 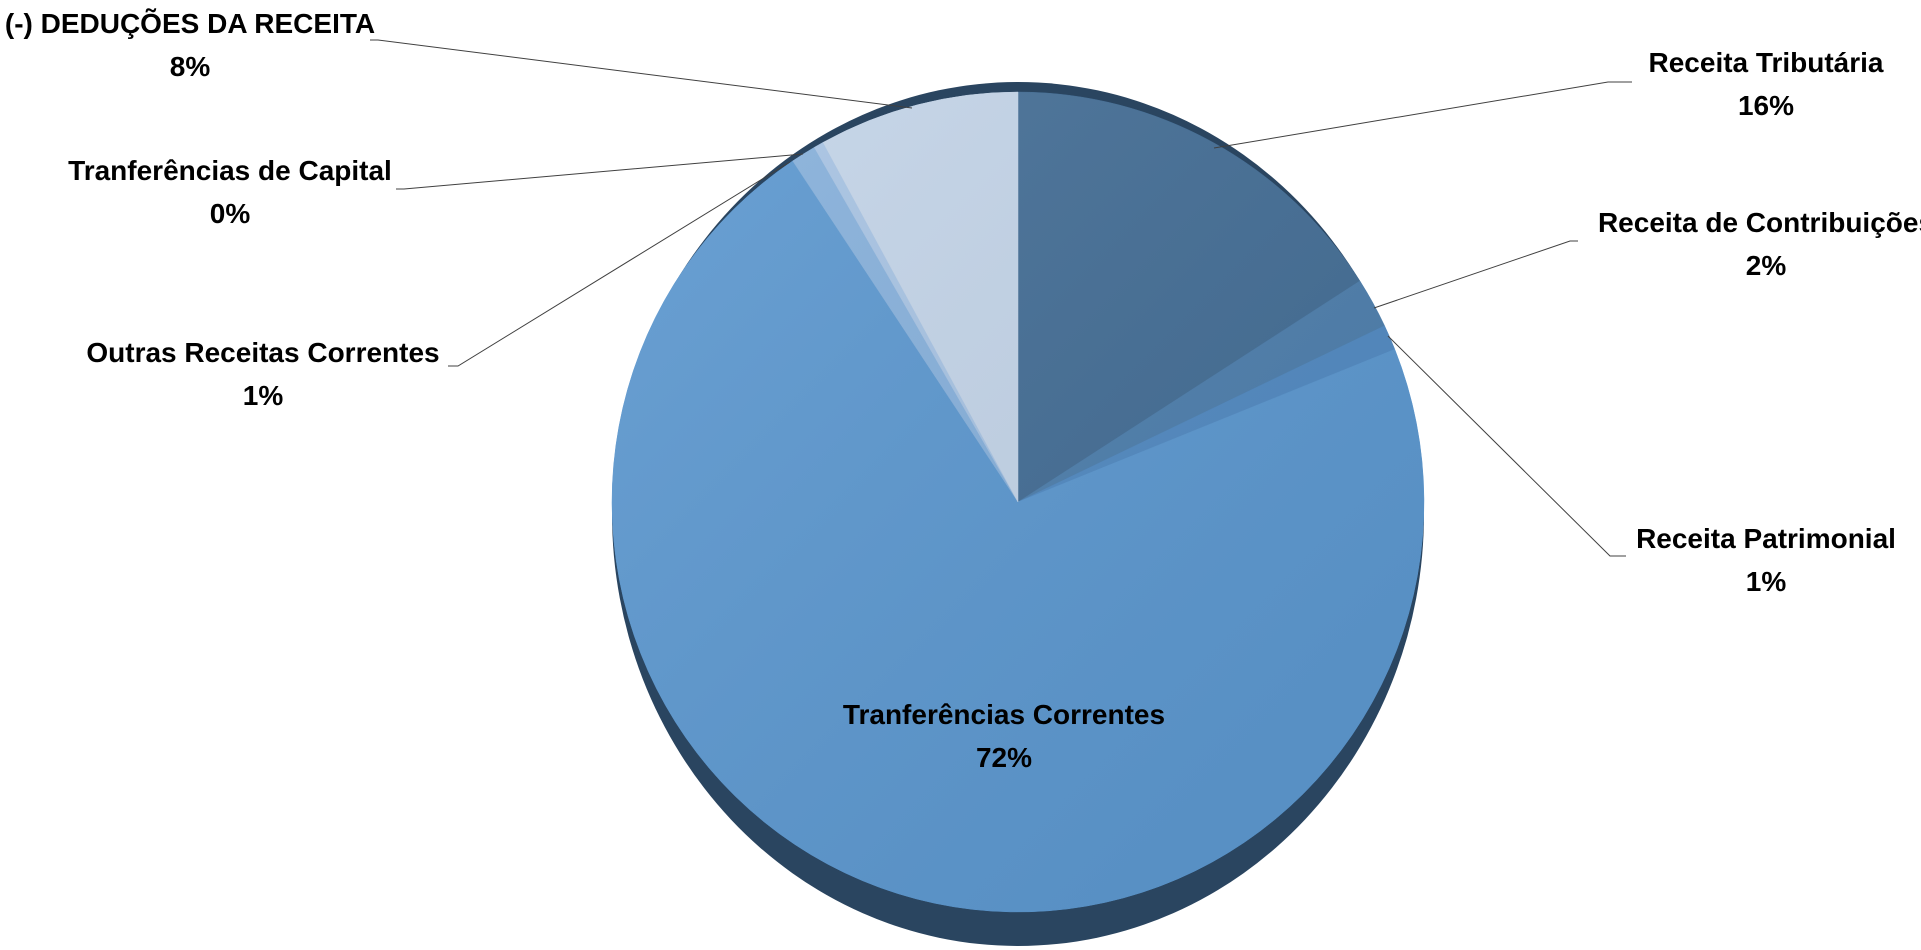 What do you see at coordinates (190, 66) in the screenshot?
I see `slice-percent-label: 8%` at bounding box center [190, 66].